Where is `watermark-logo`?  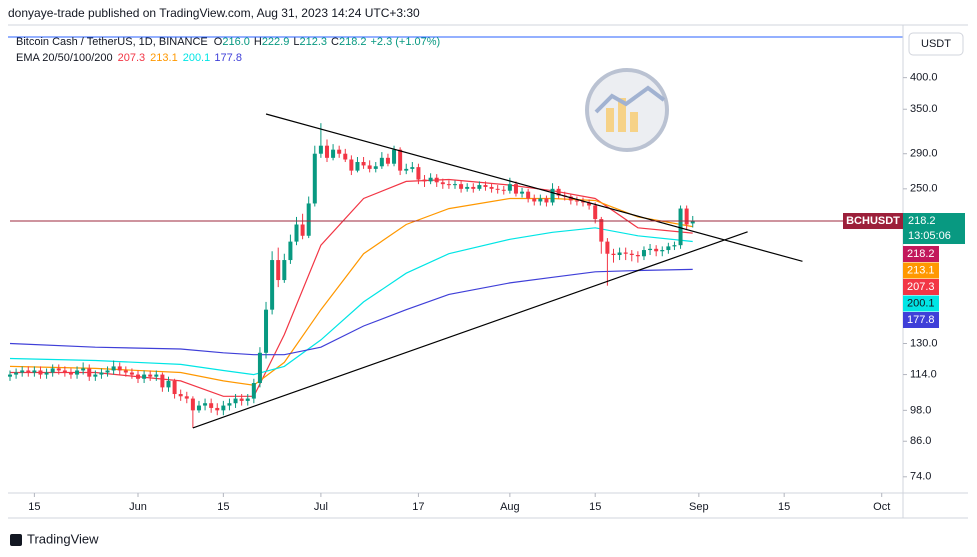
watermark-logo is located at coordinates (627, 110).